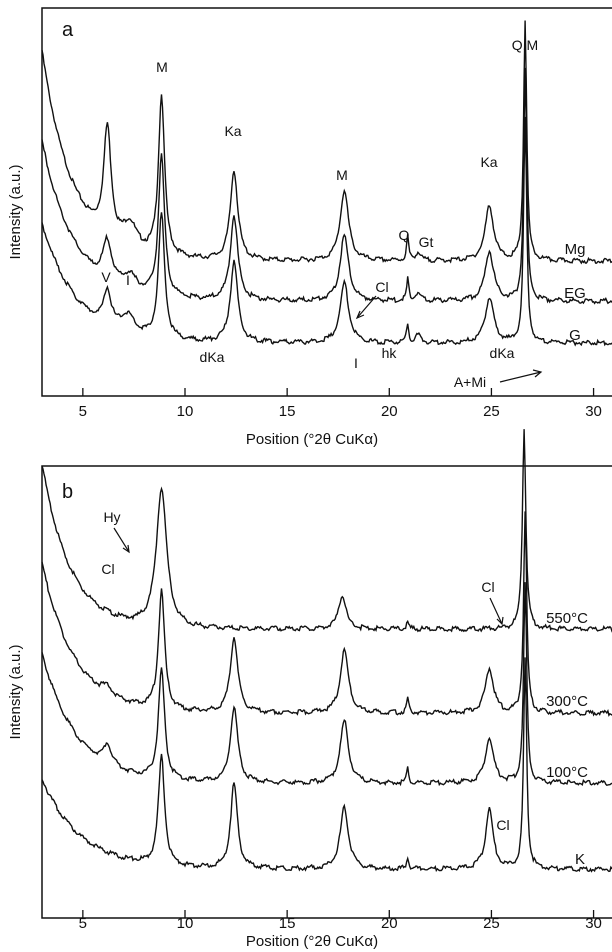 The width and height of the screenshot is (612, 952). I want to click on panel-b-letter: b, so click(67, 492).